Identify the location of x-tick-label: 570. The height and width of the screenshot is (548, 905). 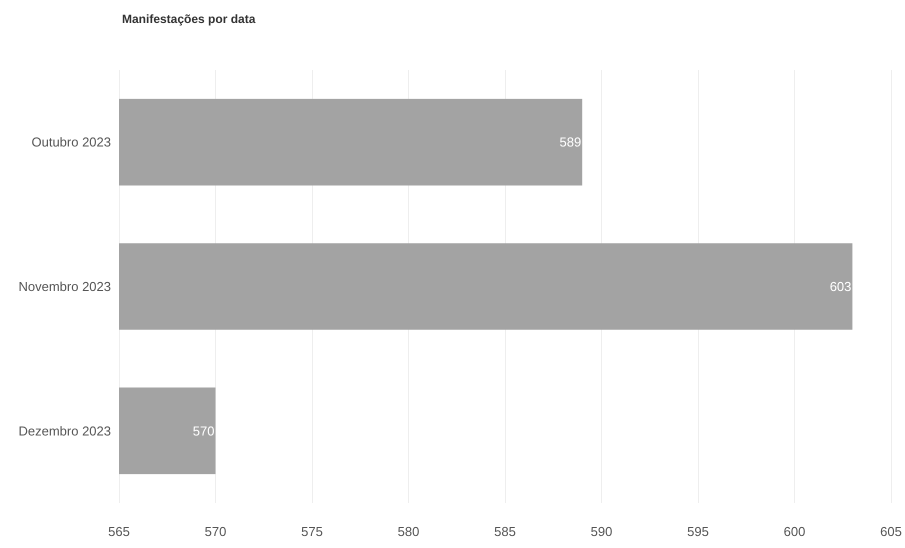
(215, 531).